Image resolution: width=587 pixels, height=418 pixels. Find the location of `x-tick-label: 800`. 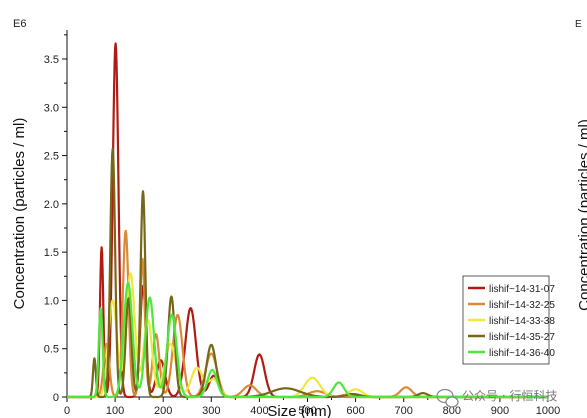

x-tick-label: 800 is located at coordinates (452, 411).